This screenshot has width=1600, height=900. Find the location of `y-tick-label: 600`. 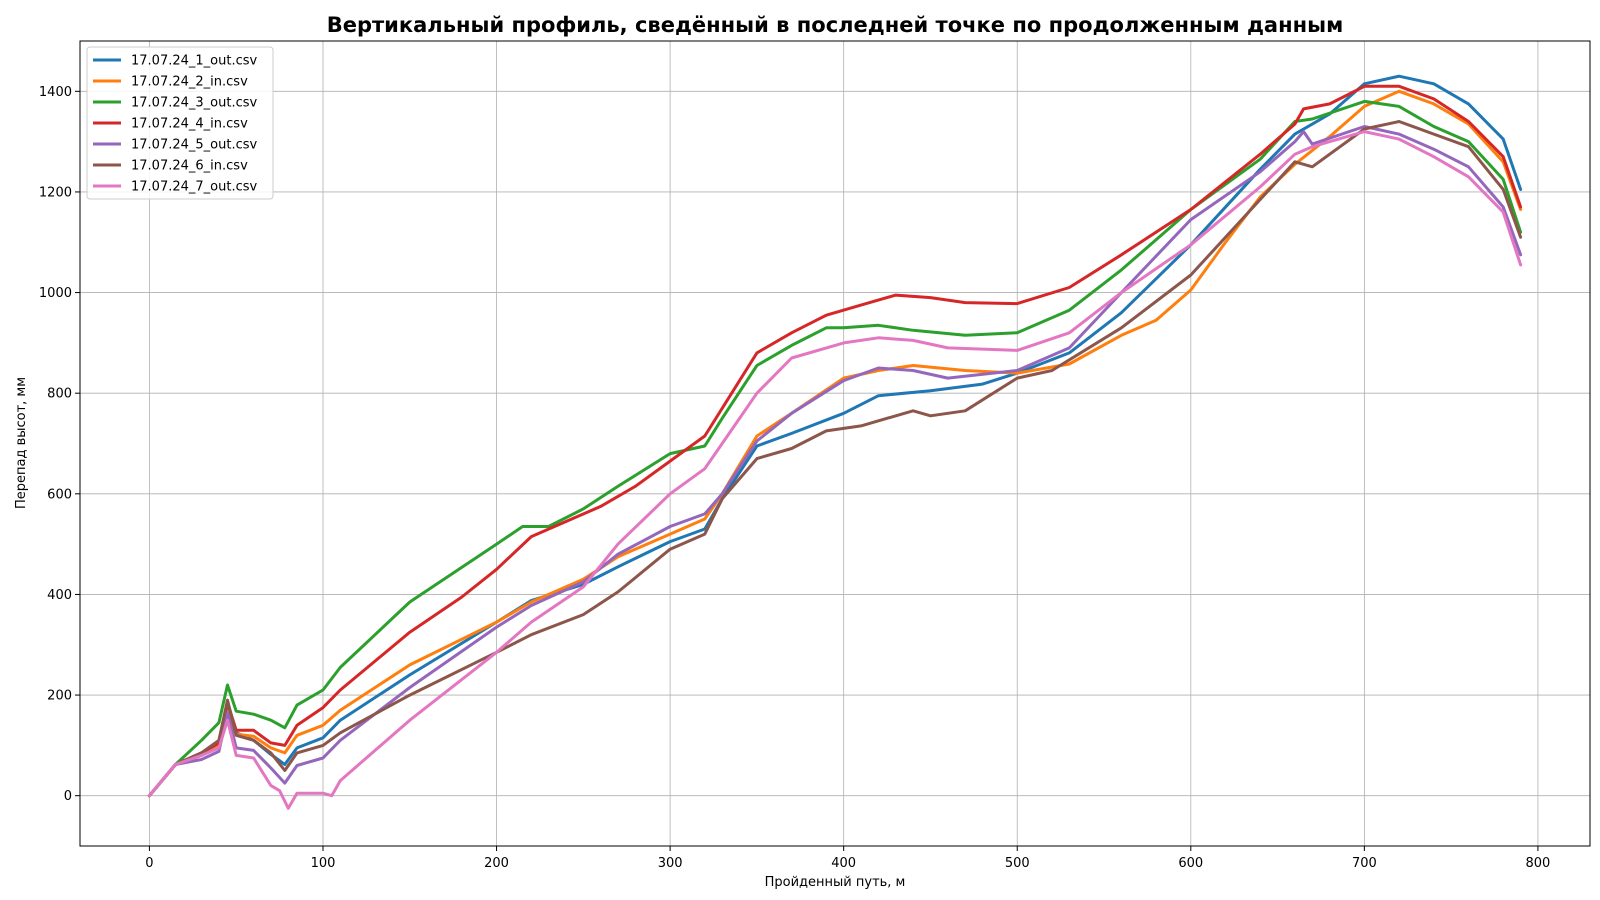

y-tick-label: 600 is located at coordinates (59, 494).